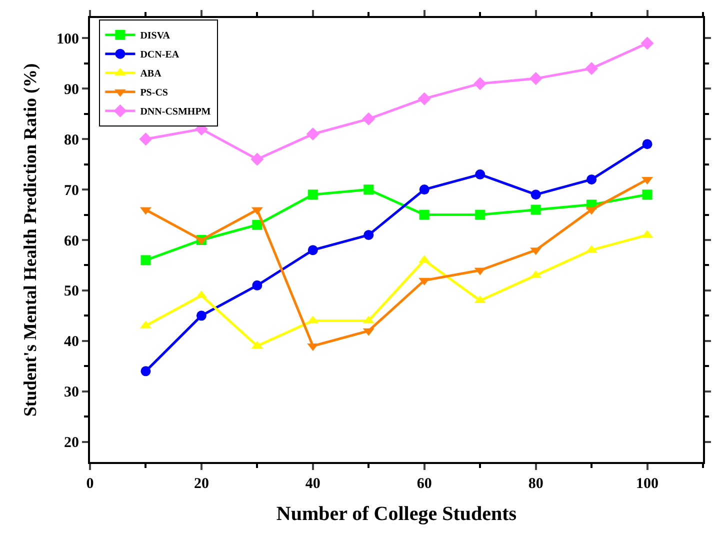  I want to click on x-tick-label: 40, so click(312, 484).